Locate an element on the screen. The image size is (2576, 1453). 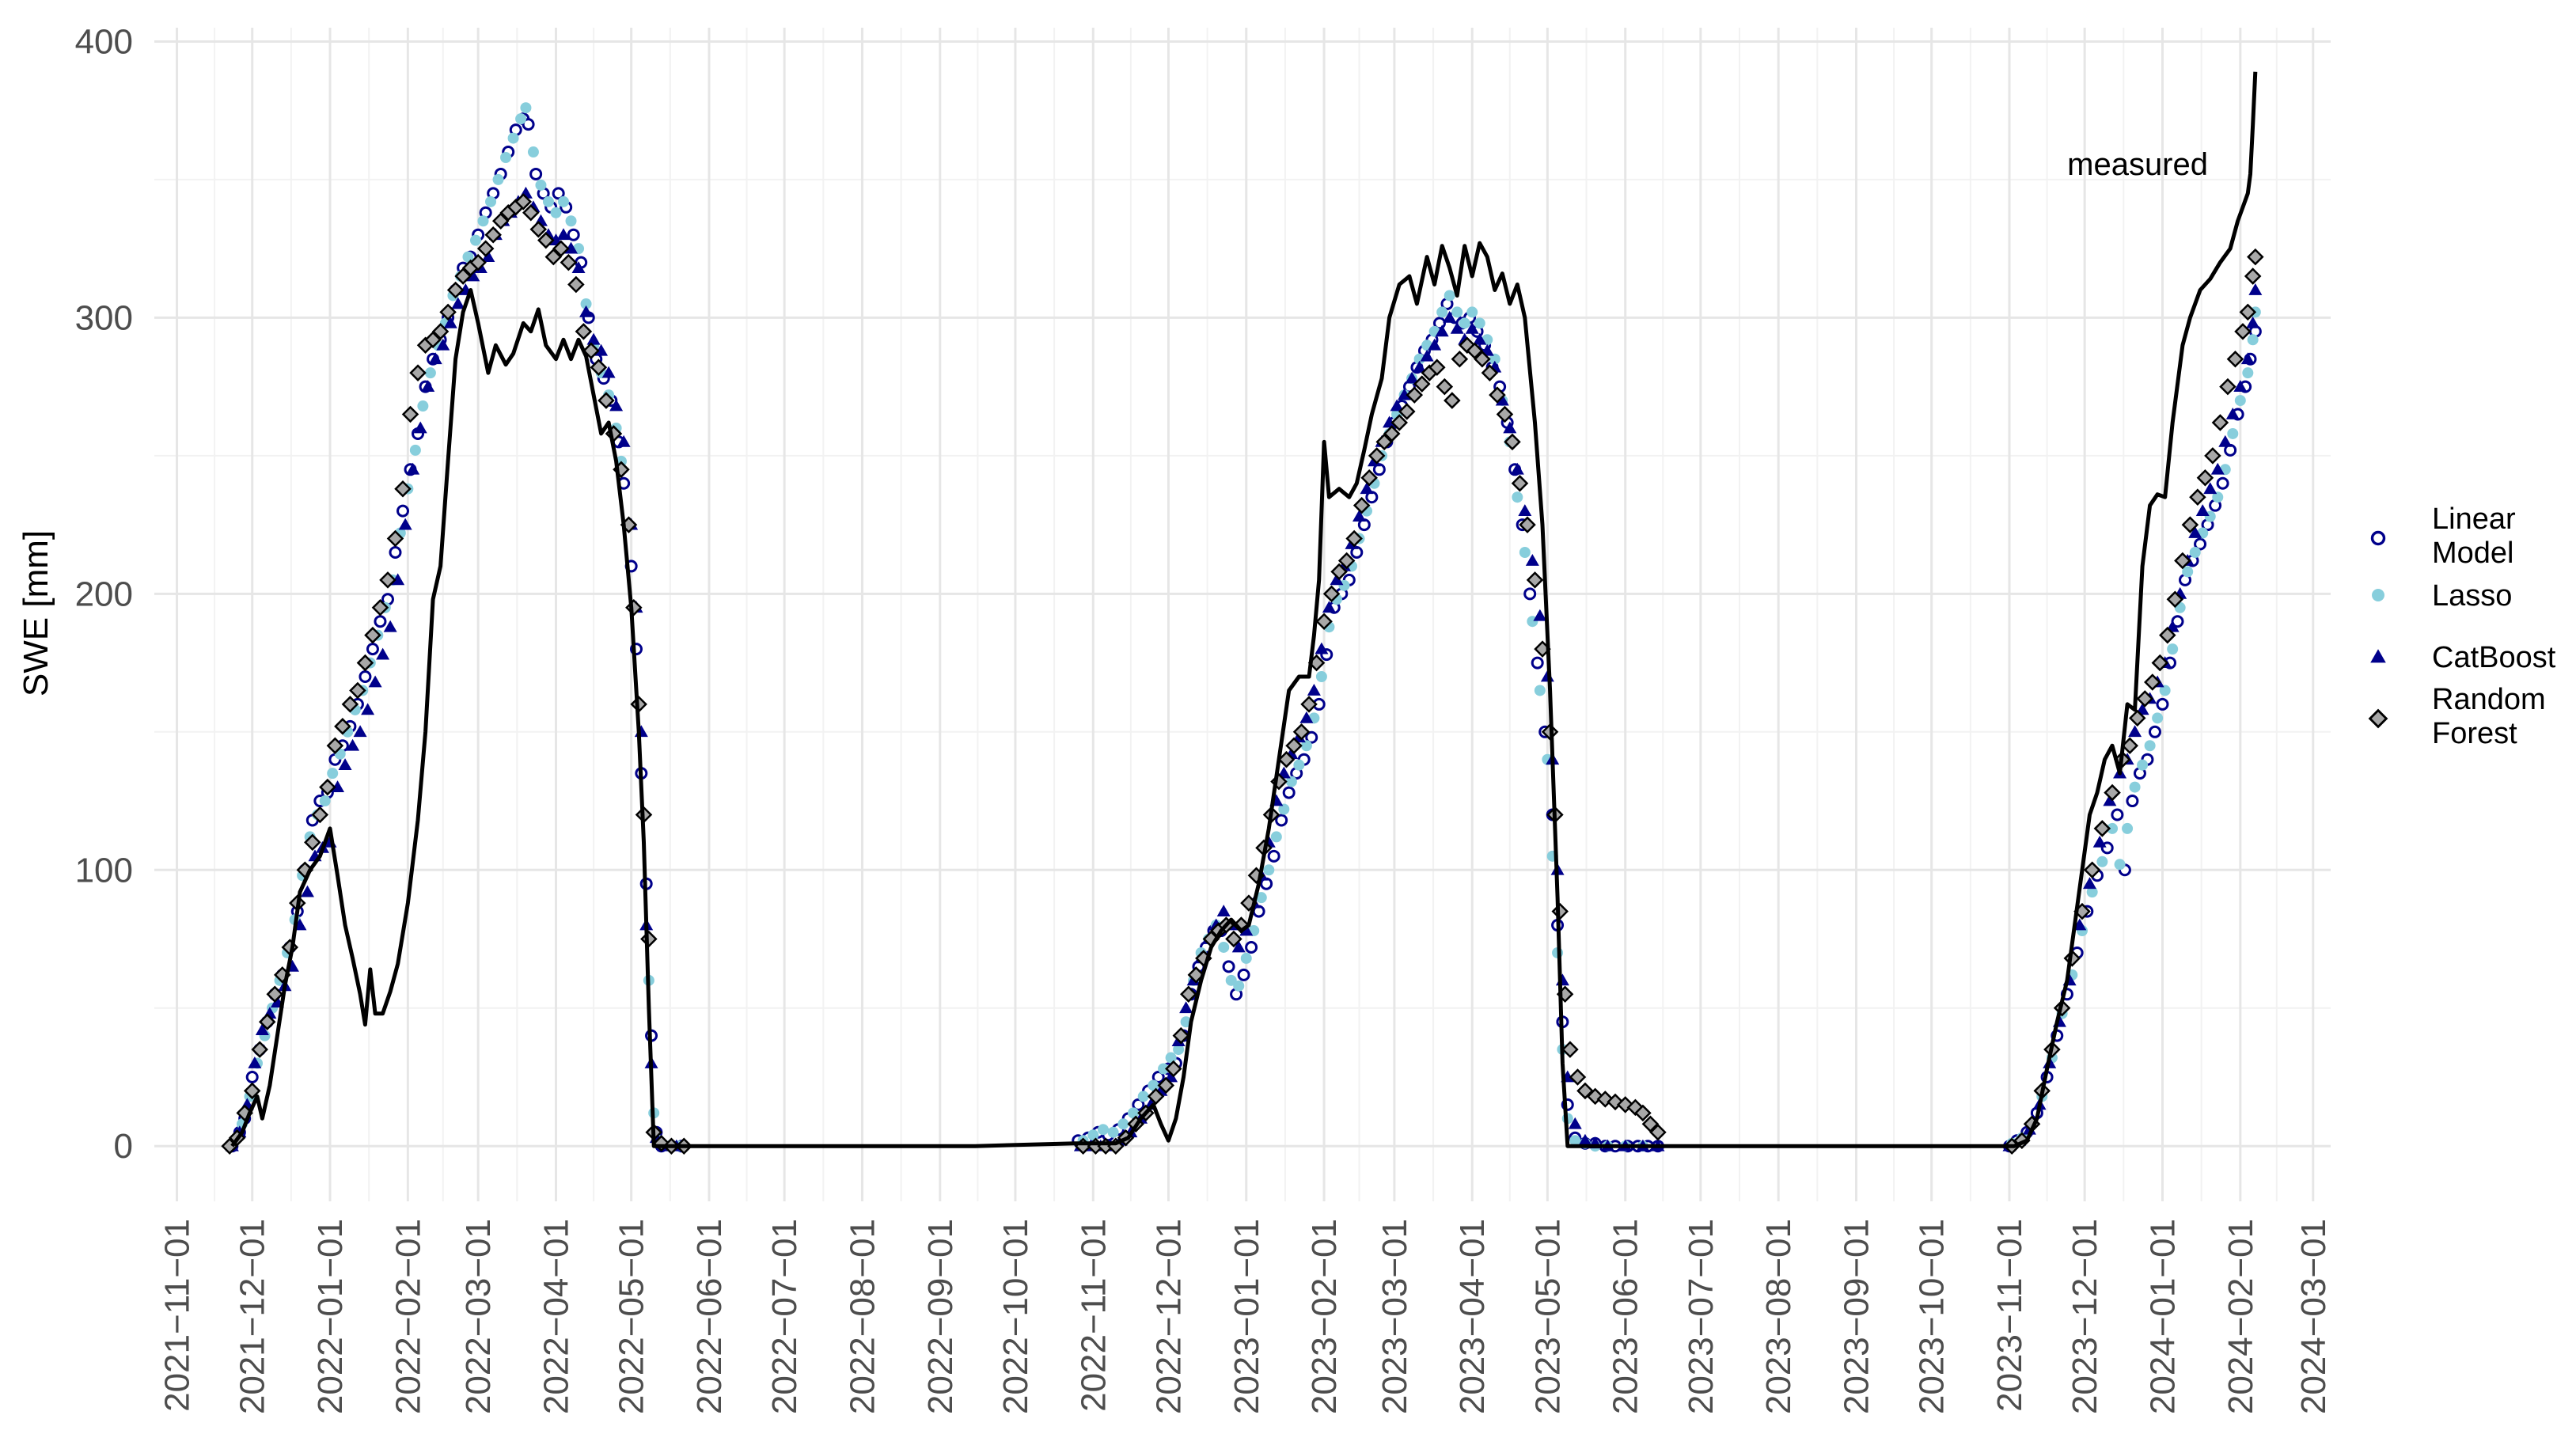
x-tick-label: 2021−11−01 is located at coordinates (177, 1315).